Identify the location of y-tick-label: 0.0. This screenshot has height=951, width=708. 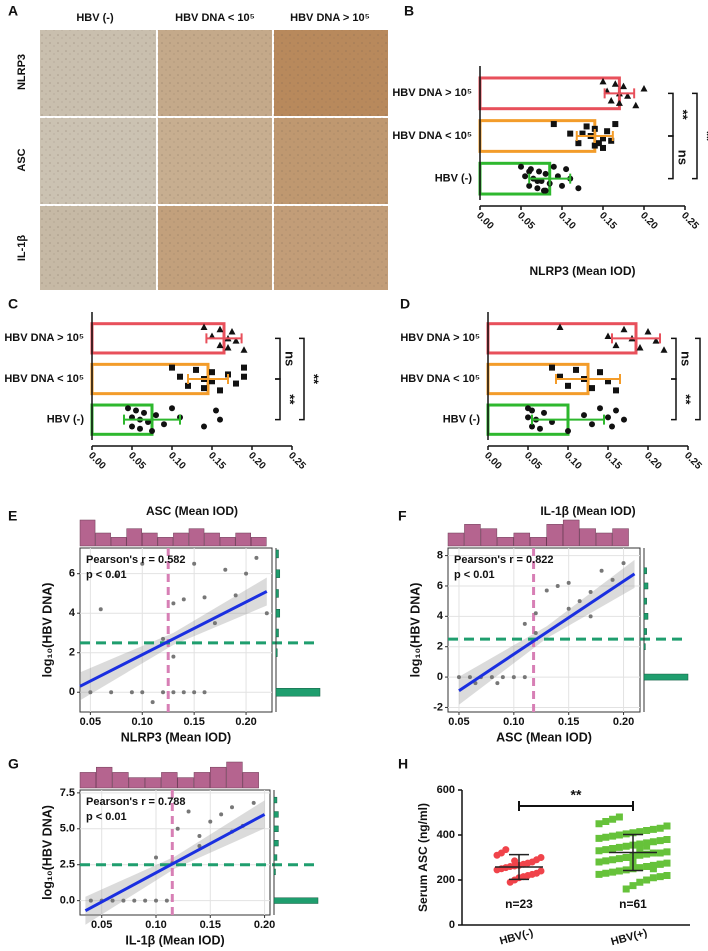
(67, 901).